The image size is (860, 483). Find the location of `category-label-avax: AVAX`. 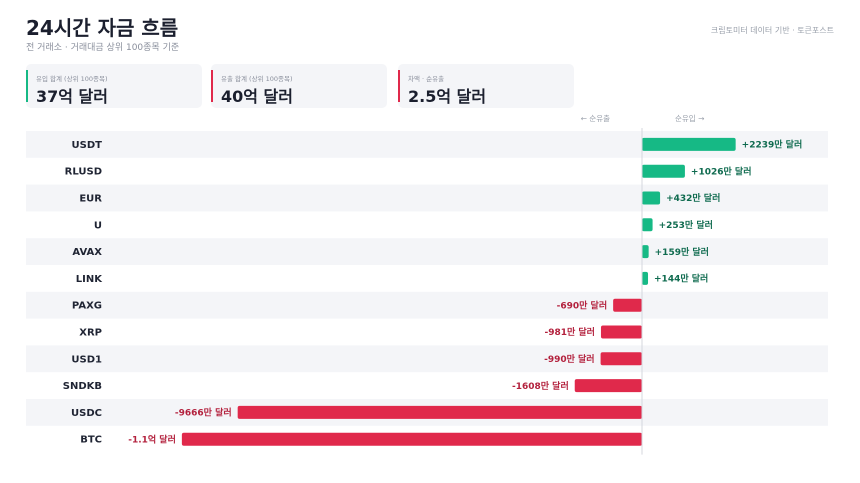

category-label-avax: AVAX is located at coordinates (87, 252).